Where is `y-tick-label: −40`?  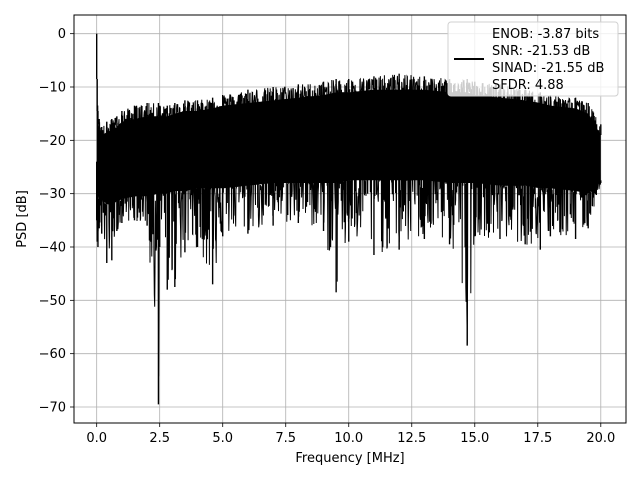 y-tick-label: −40 is located at coordinates (52, 248).